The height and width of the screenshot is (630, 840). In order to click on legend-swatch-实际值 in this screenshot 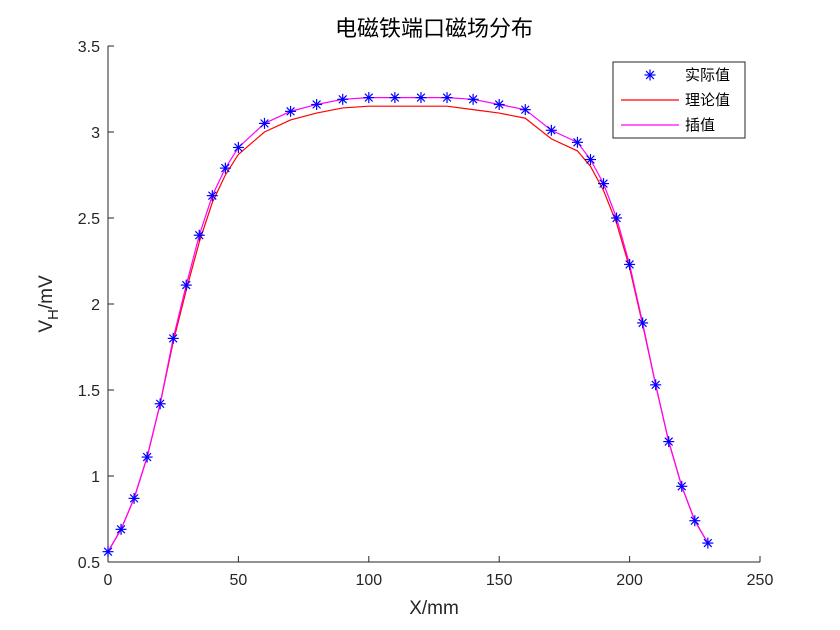, I will do `click(650, 75)`.